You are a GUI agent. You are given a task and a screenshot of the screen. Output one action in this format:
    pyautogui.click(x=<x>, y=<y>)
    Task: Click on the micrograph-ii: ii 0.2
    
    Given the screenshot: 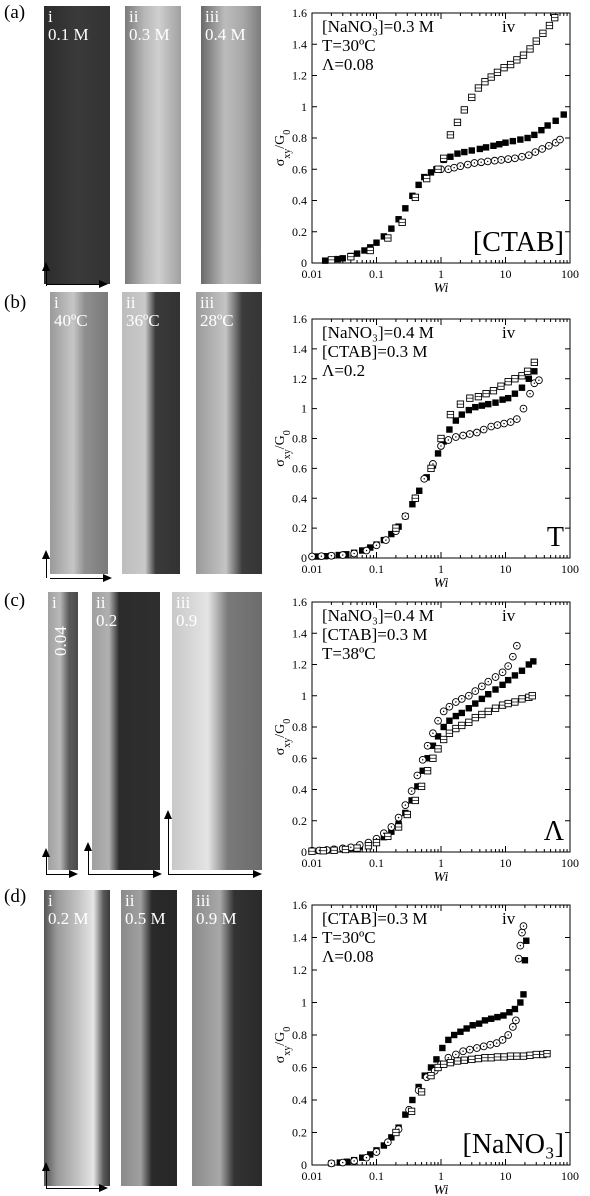 What is the action you would take?
    pyautogui.click(x=126, y=731)
    